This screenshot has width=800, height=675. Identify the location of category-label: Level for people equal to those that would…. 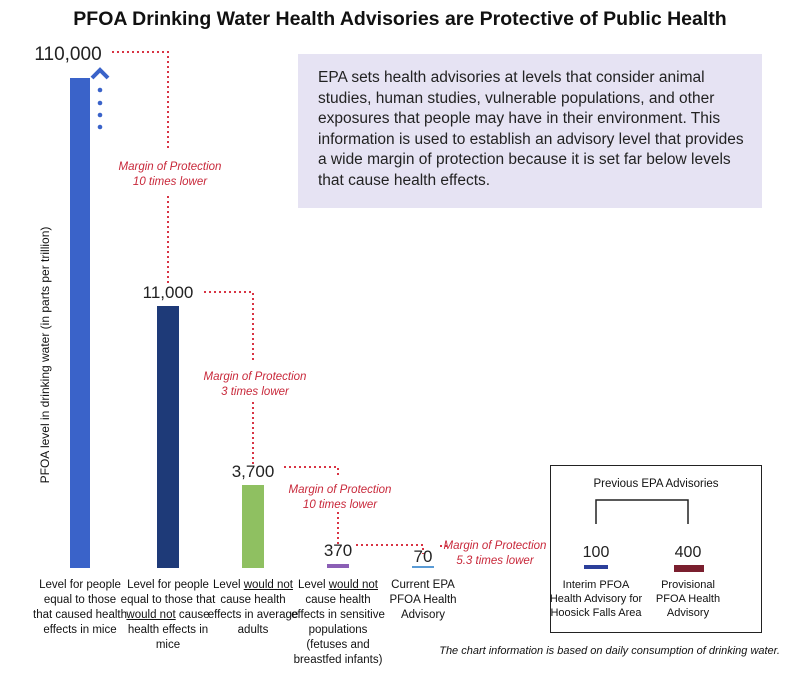
(168, 615).